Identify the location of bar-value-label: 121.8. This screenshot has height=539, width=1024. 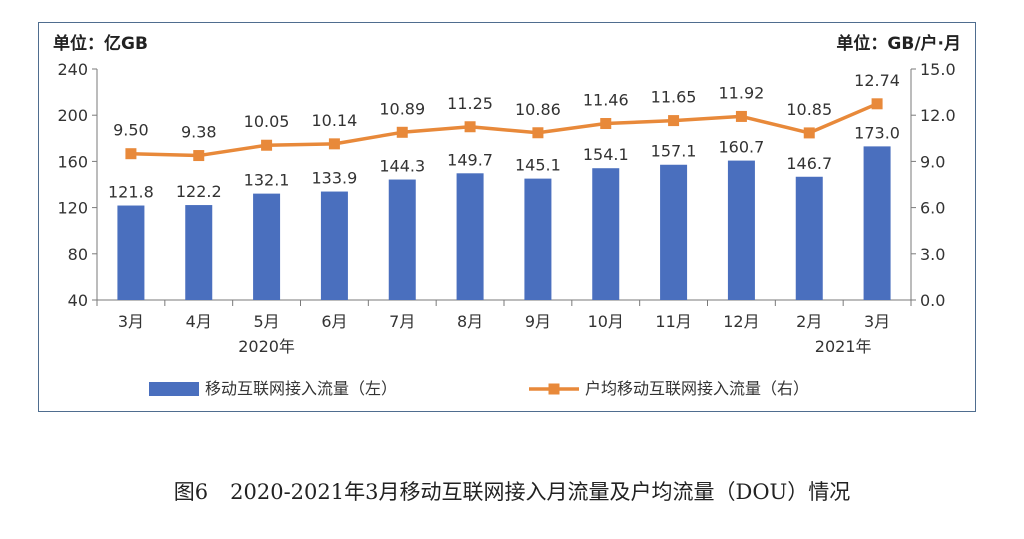
(131, 192).